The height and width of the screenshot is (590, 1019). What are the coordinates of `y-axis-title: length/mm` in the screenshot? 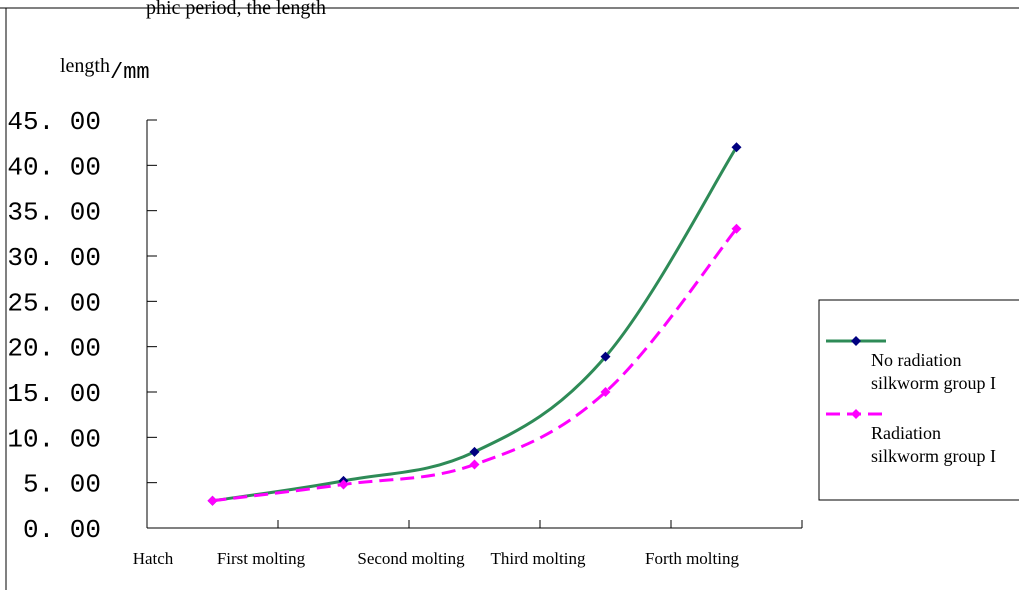 It's located at (105, 70).